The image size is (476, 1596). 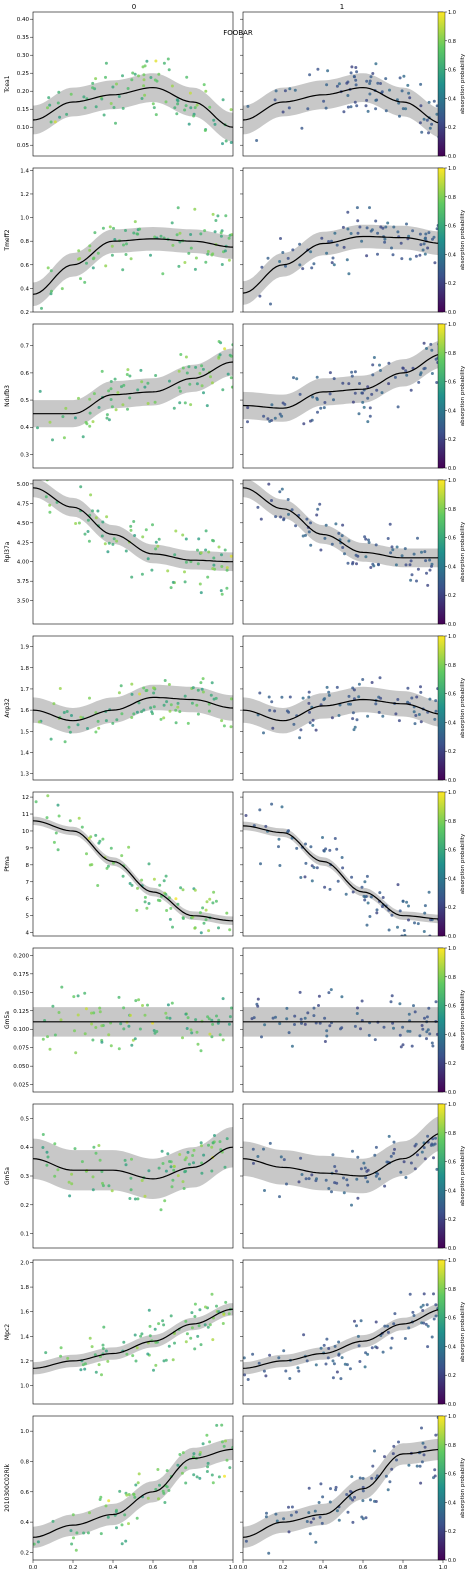 What do you see at coordinates (33, 1568) in the screenshot?
I see `x-tick-label: 0.0` at bounding box center [33, 1568].